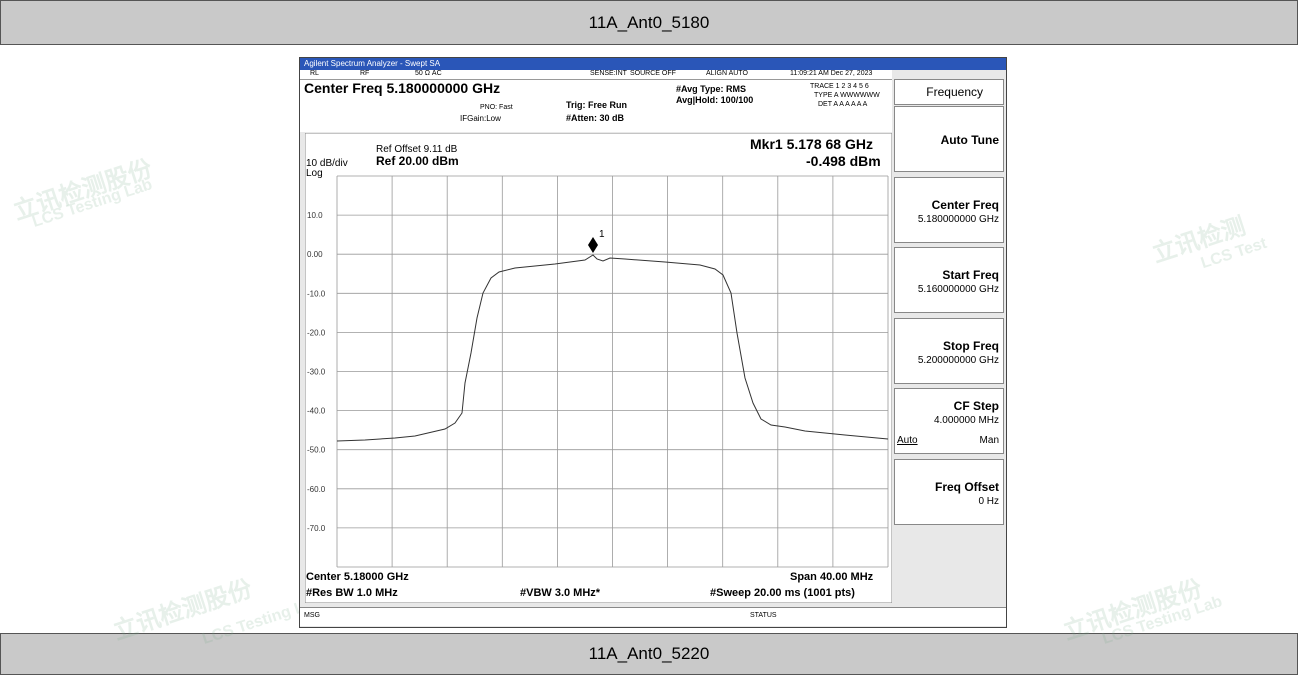 This screenshot has width=1298, height=675. Describe the element at coordinates (314, 173) in the screenshot. I see `log: Log` at that location.